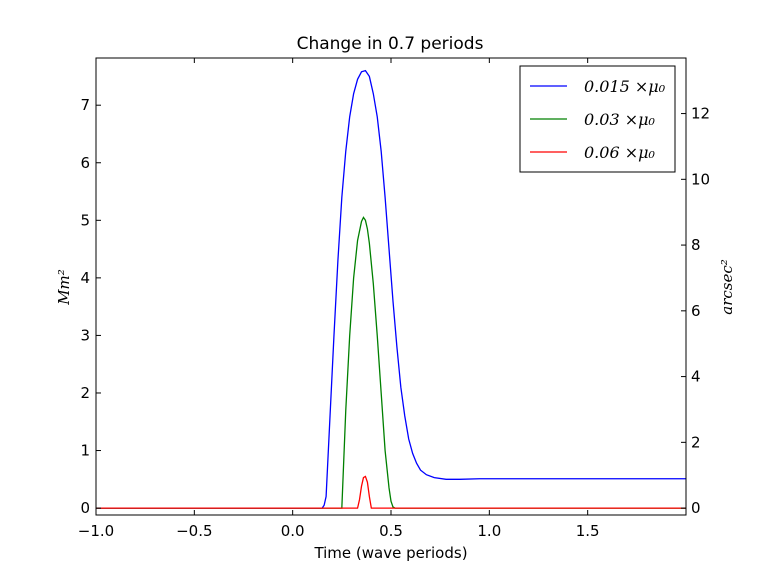  What do you see at coordinates (194, 531) in the screenshot?
I see `x-tick-label: −0.5` at bounding box center [194, 531].